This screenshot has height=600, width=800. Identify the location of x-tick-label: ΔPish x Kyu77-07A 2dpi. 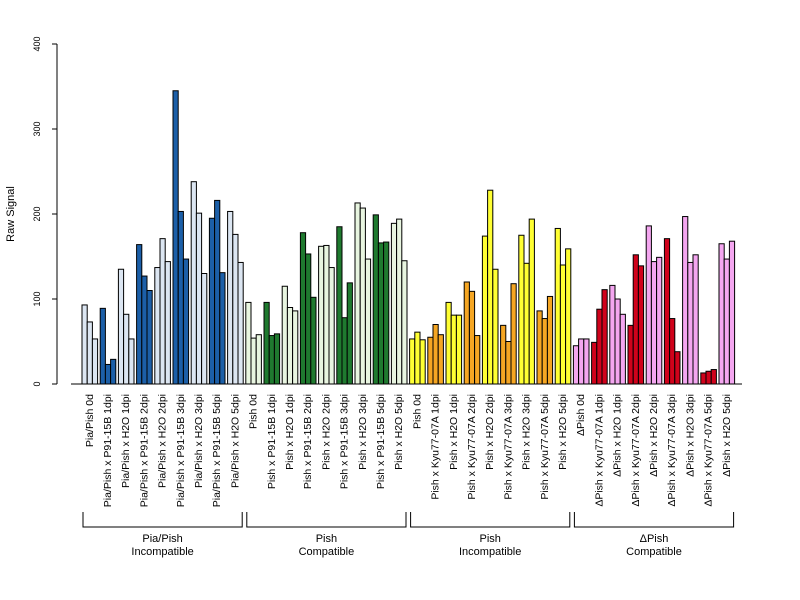
(636, 450).